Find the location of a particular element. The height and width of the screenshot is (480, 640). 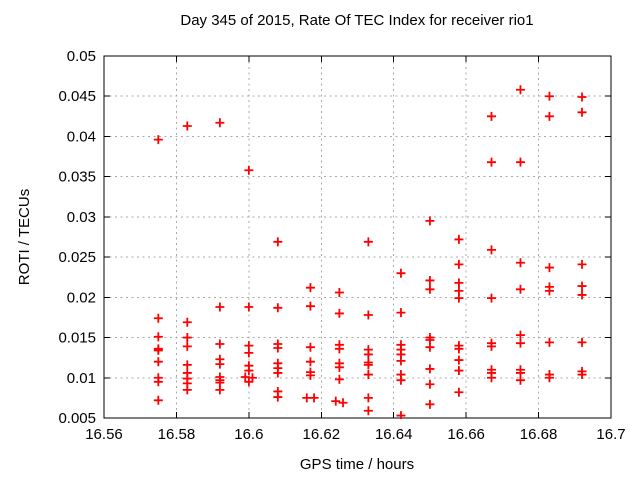

y-tick-label: 0.05 is located at coordinates (81, 56).